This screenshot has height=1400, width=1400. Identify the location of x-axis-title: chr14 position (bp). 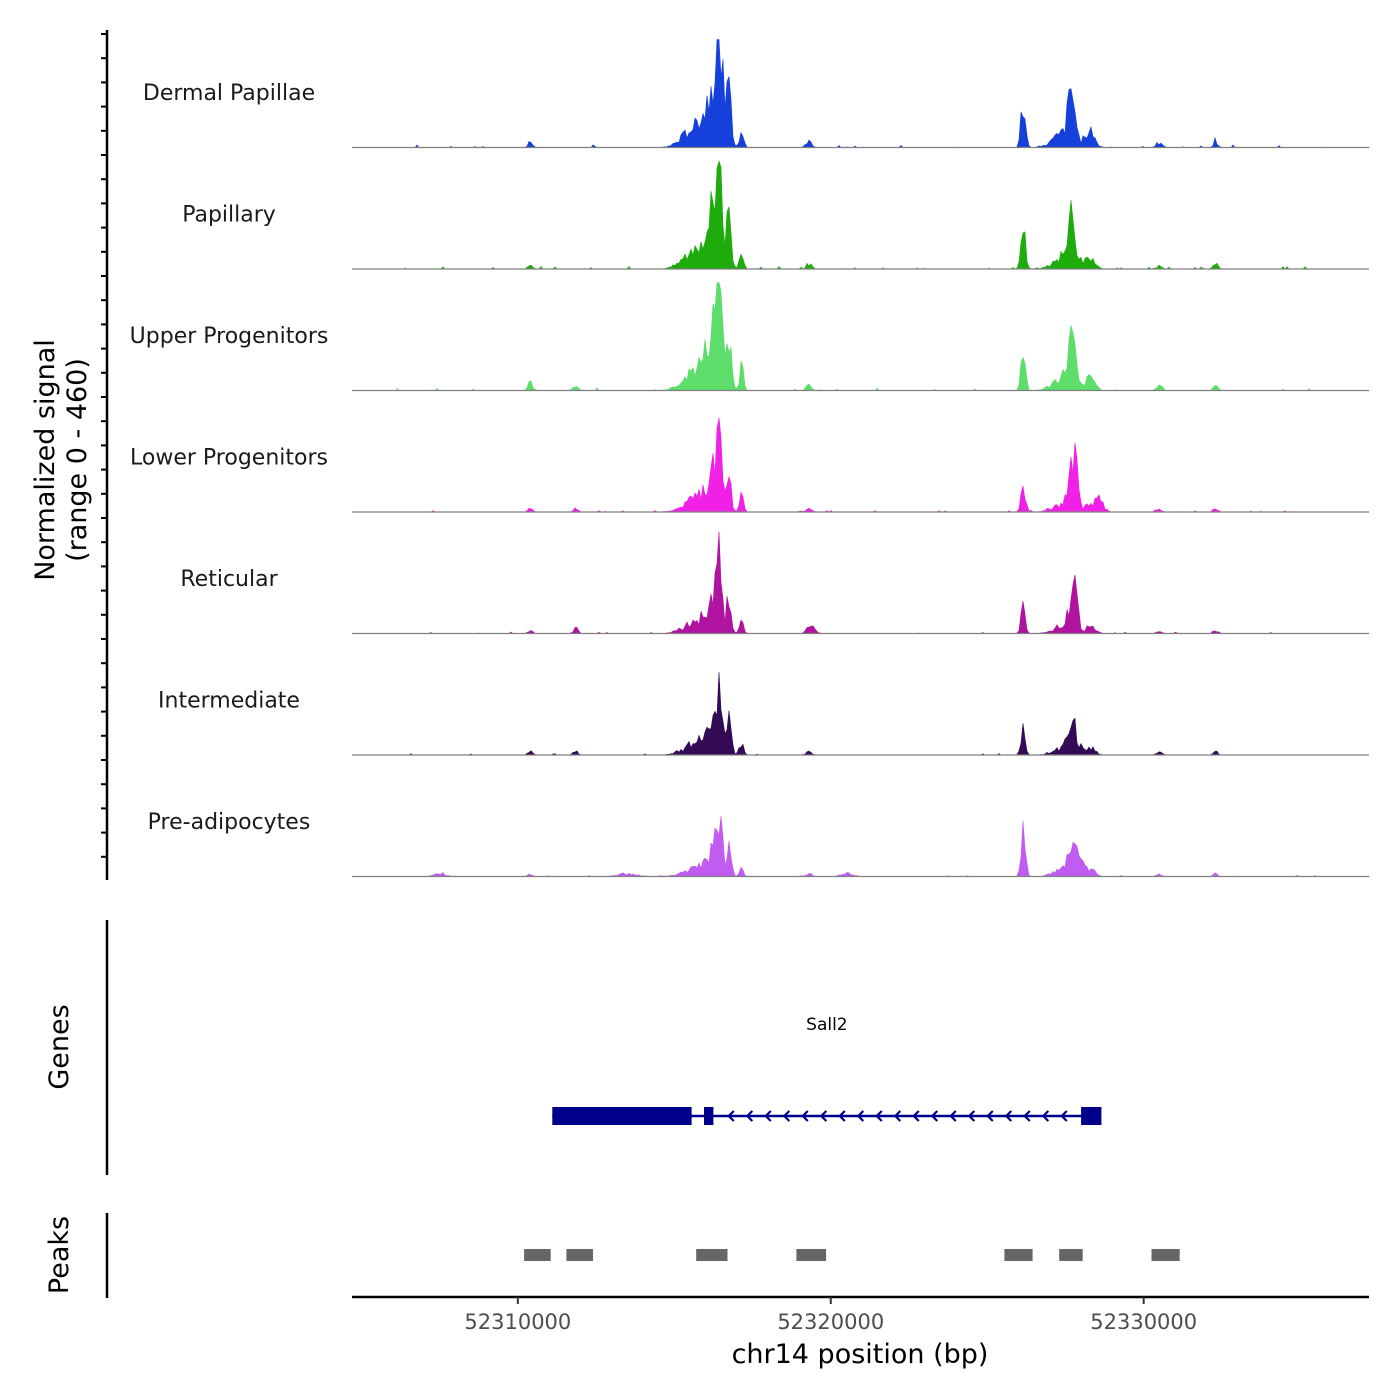
(860, 1354).